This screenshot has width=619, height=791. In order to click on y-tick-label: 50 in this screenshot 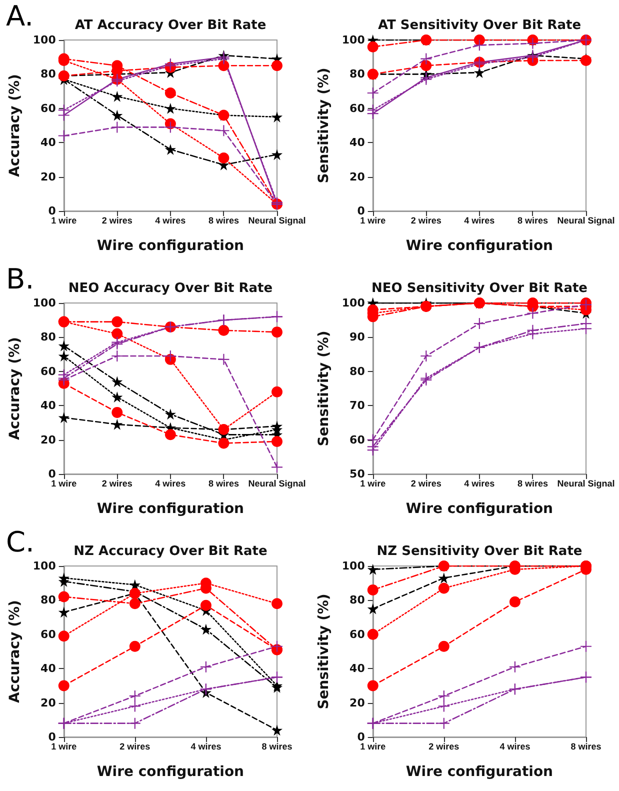, I will do `click(358, 474)`.